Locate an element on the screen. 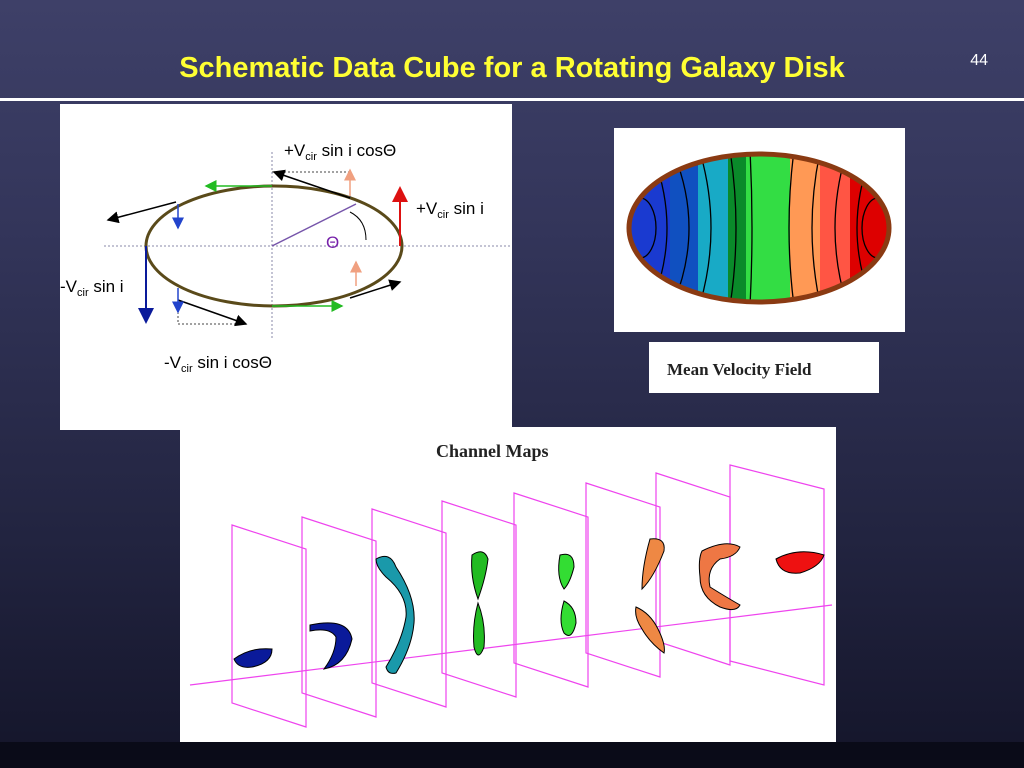 The height and width of the screenshot is (768, 1024). label-top: +Vcir sin i cosΘ is located at coordinates (340, 152).